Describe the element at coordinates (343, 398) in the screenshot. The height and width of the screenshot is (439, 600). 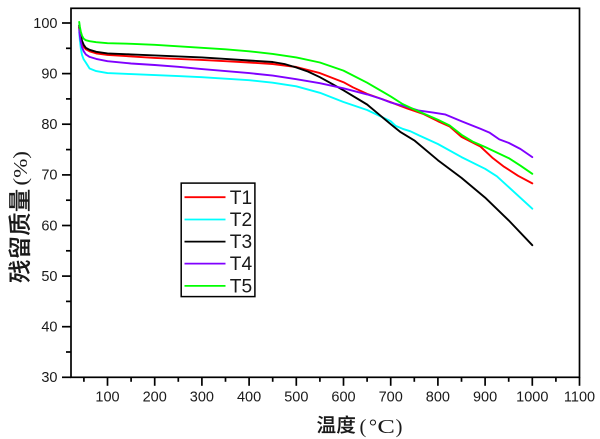
I see `svg-text: 600` at that location.